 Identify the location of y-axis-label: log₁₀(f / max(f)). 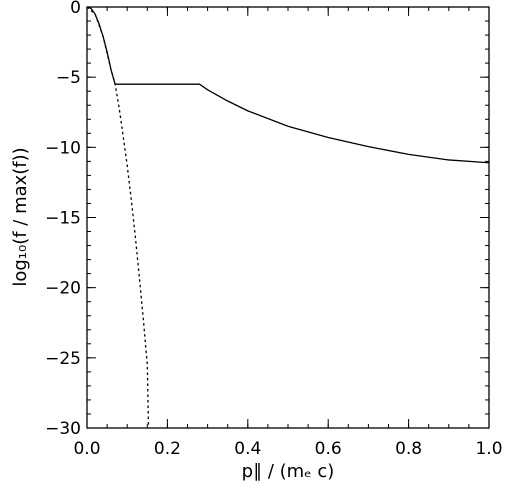
(20, 216).